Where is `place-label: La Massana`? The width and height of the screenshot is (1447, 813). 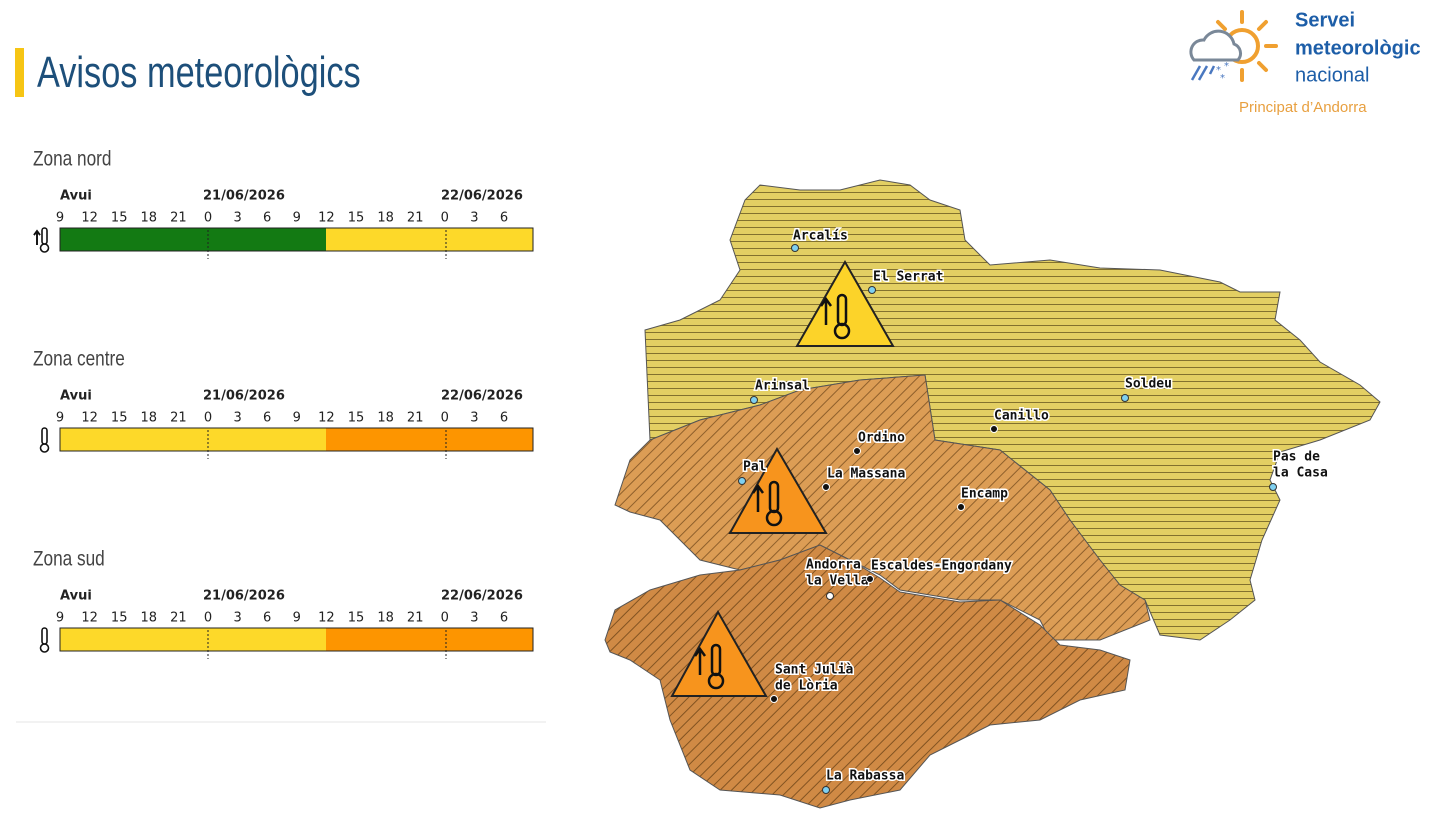
place-label: La Massana is located at coordinates (866, 474).